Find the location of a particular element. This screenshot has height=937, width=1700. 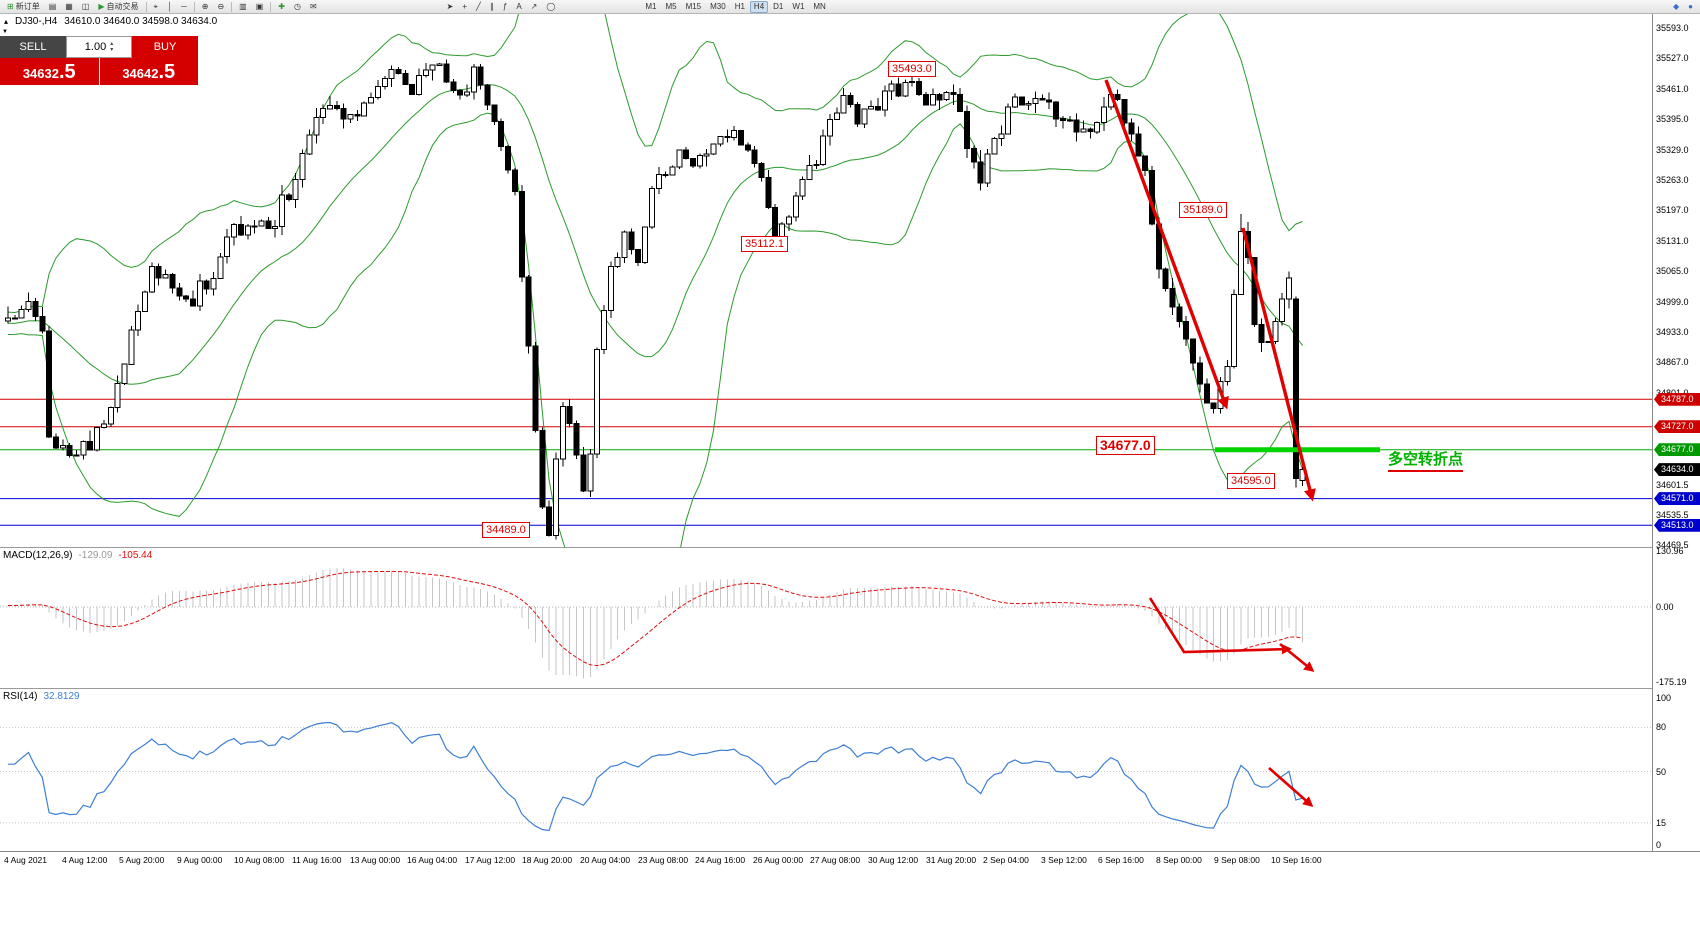

add-indicator-icon: ✚ is located at coordinates (281, 7).